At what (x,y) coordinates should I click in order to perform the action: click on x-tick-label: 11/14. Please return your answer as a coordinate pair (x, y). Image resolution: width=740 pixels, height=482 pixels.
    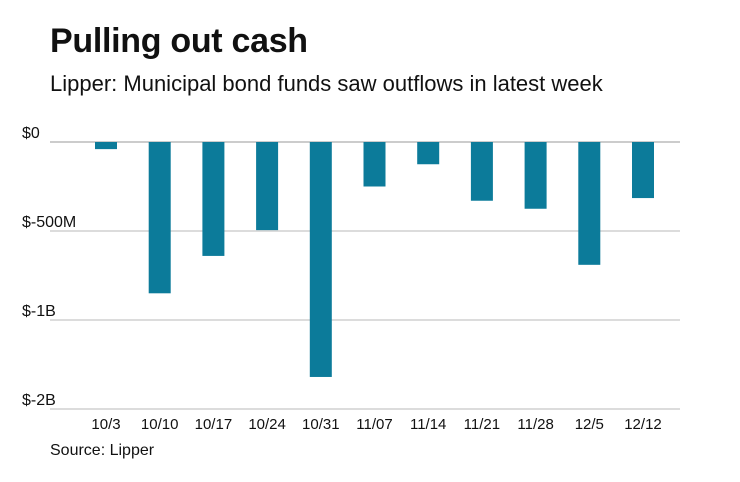
    Looking at the image, I should click on (428, 424).